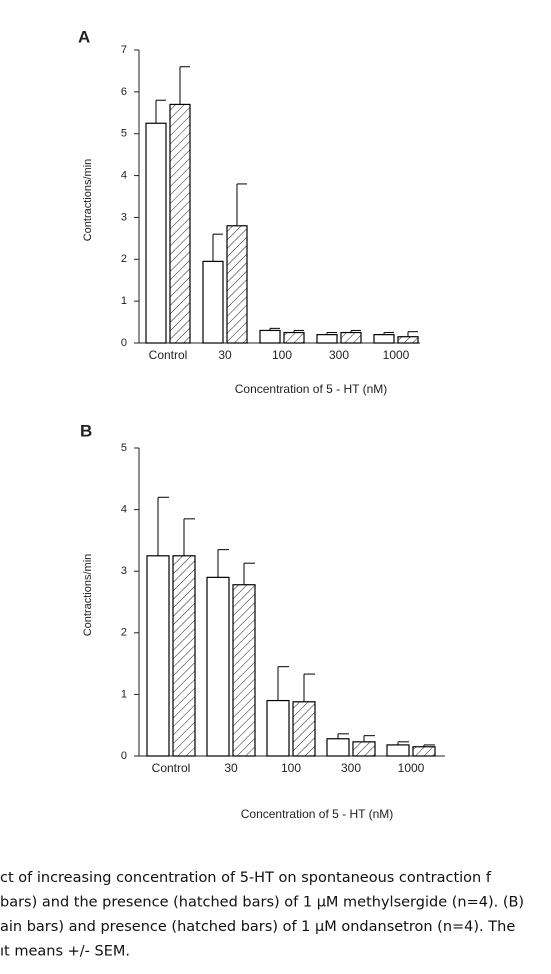 Image resolution: width=551 pixels, height=974 pixels. Describe the element at coordinates (86, 430) in the screenshot. I see `panel-label: B` at that location.